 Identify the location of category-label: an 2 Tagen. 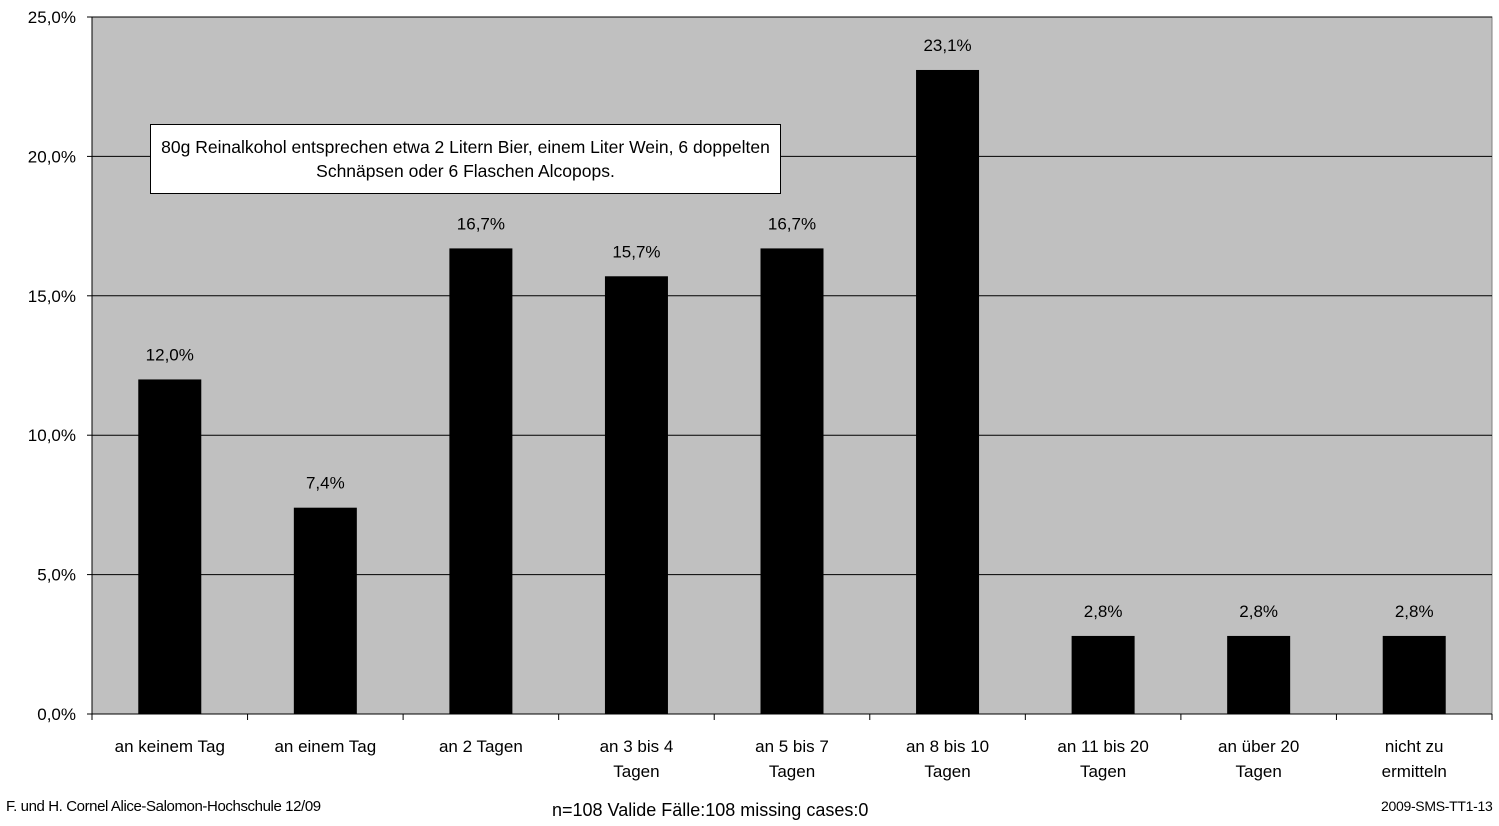
(481, 746).